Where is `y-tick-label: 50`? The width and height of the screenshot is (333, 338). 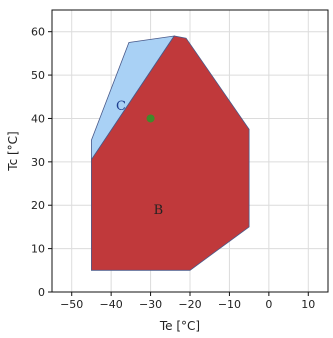
y-tick-label: 50 is located at coordinates (38, 75).